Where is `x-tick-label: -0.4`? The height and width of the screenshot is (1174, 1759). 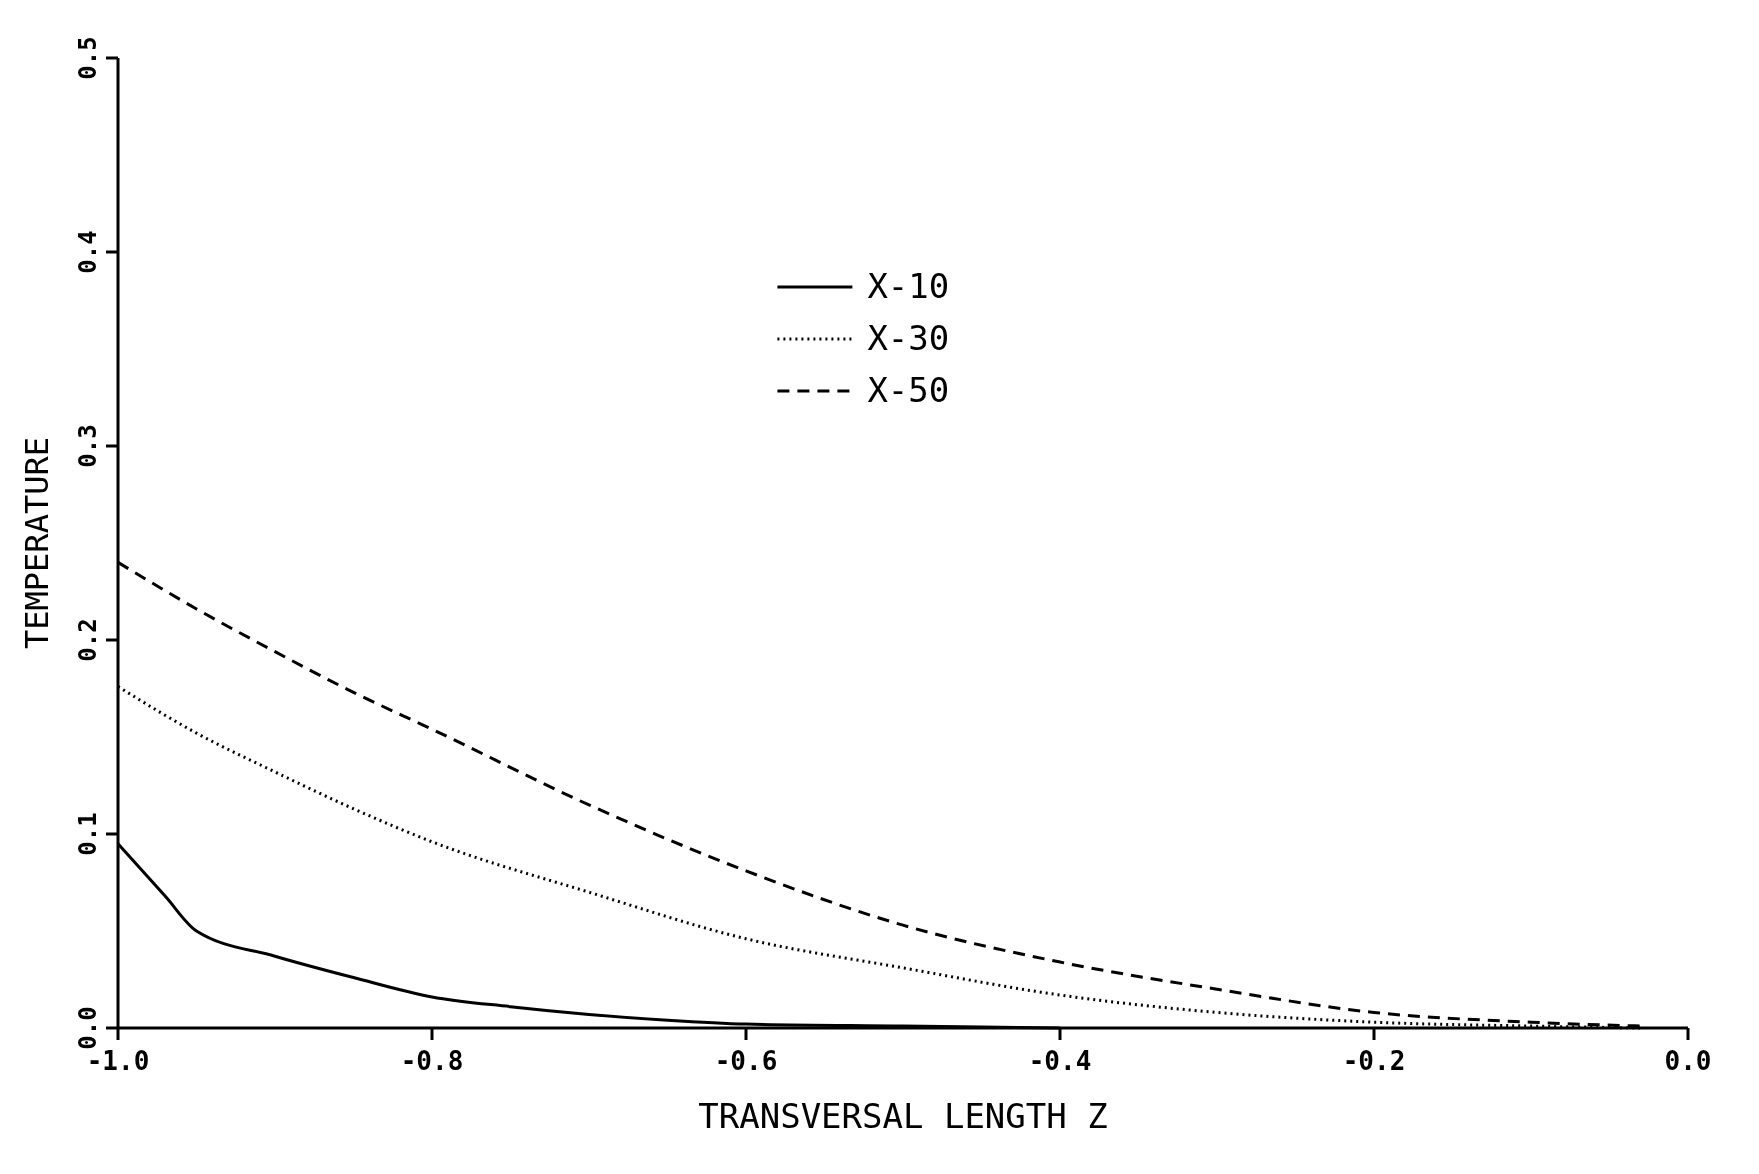
x-tick-label: -0.4 is located at coordinates (1060, 1061).